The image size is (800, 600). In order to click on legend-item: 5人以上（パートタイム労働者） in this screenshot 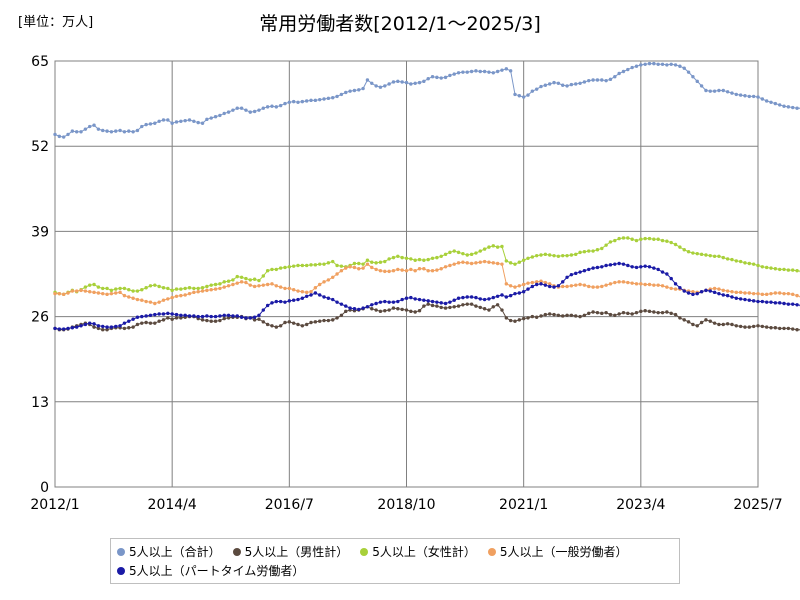, I will do `click(210, 570)`.